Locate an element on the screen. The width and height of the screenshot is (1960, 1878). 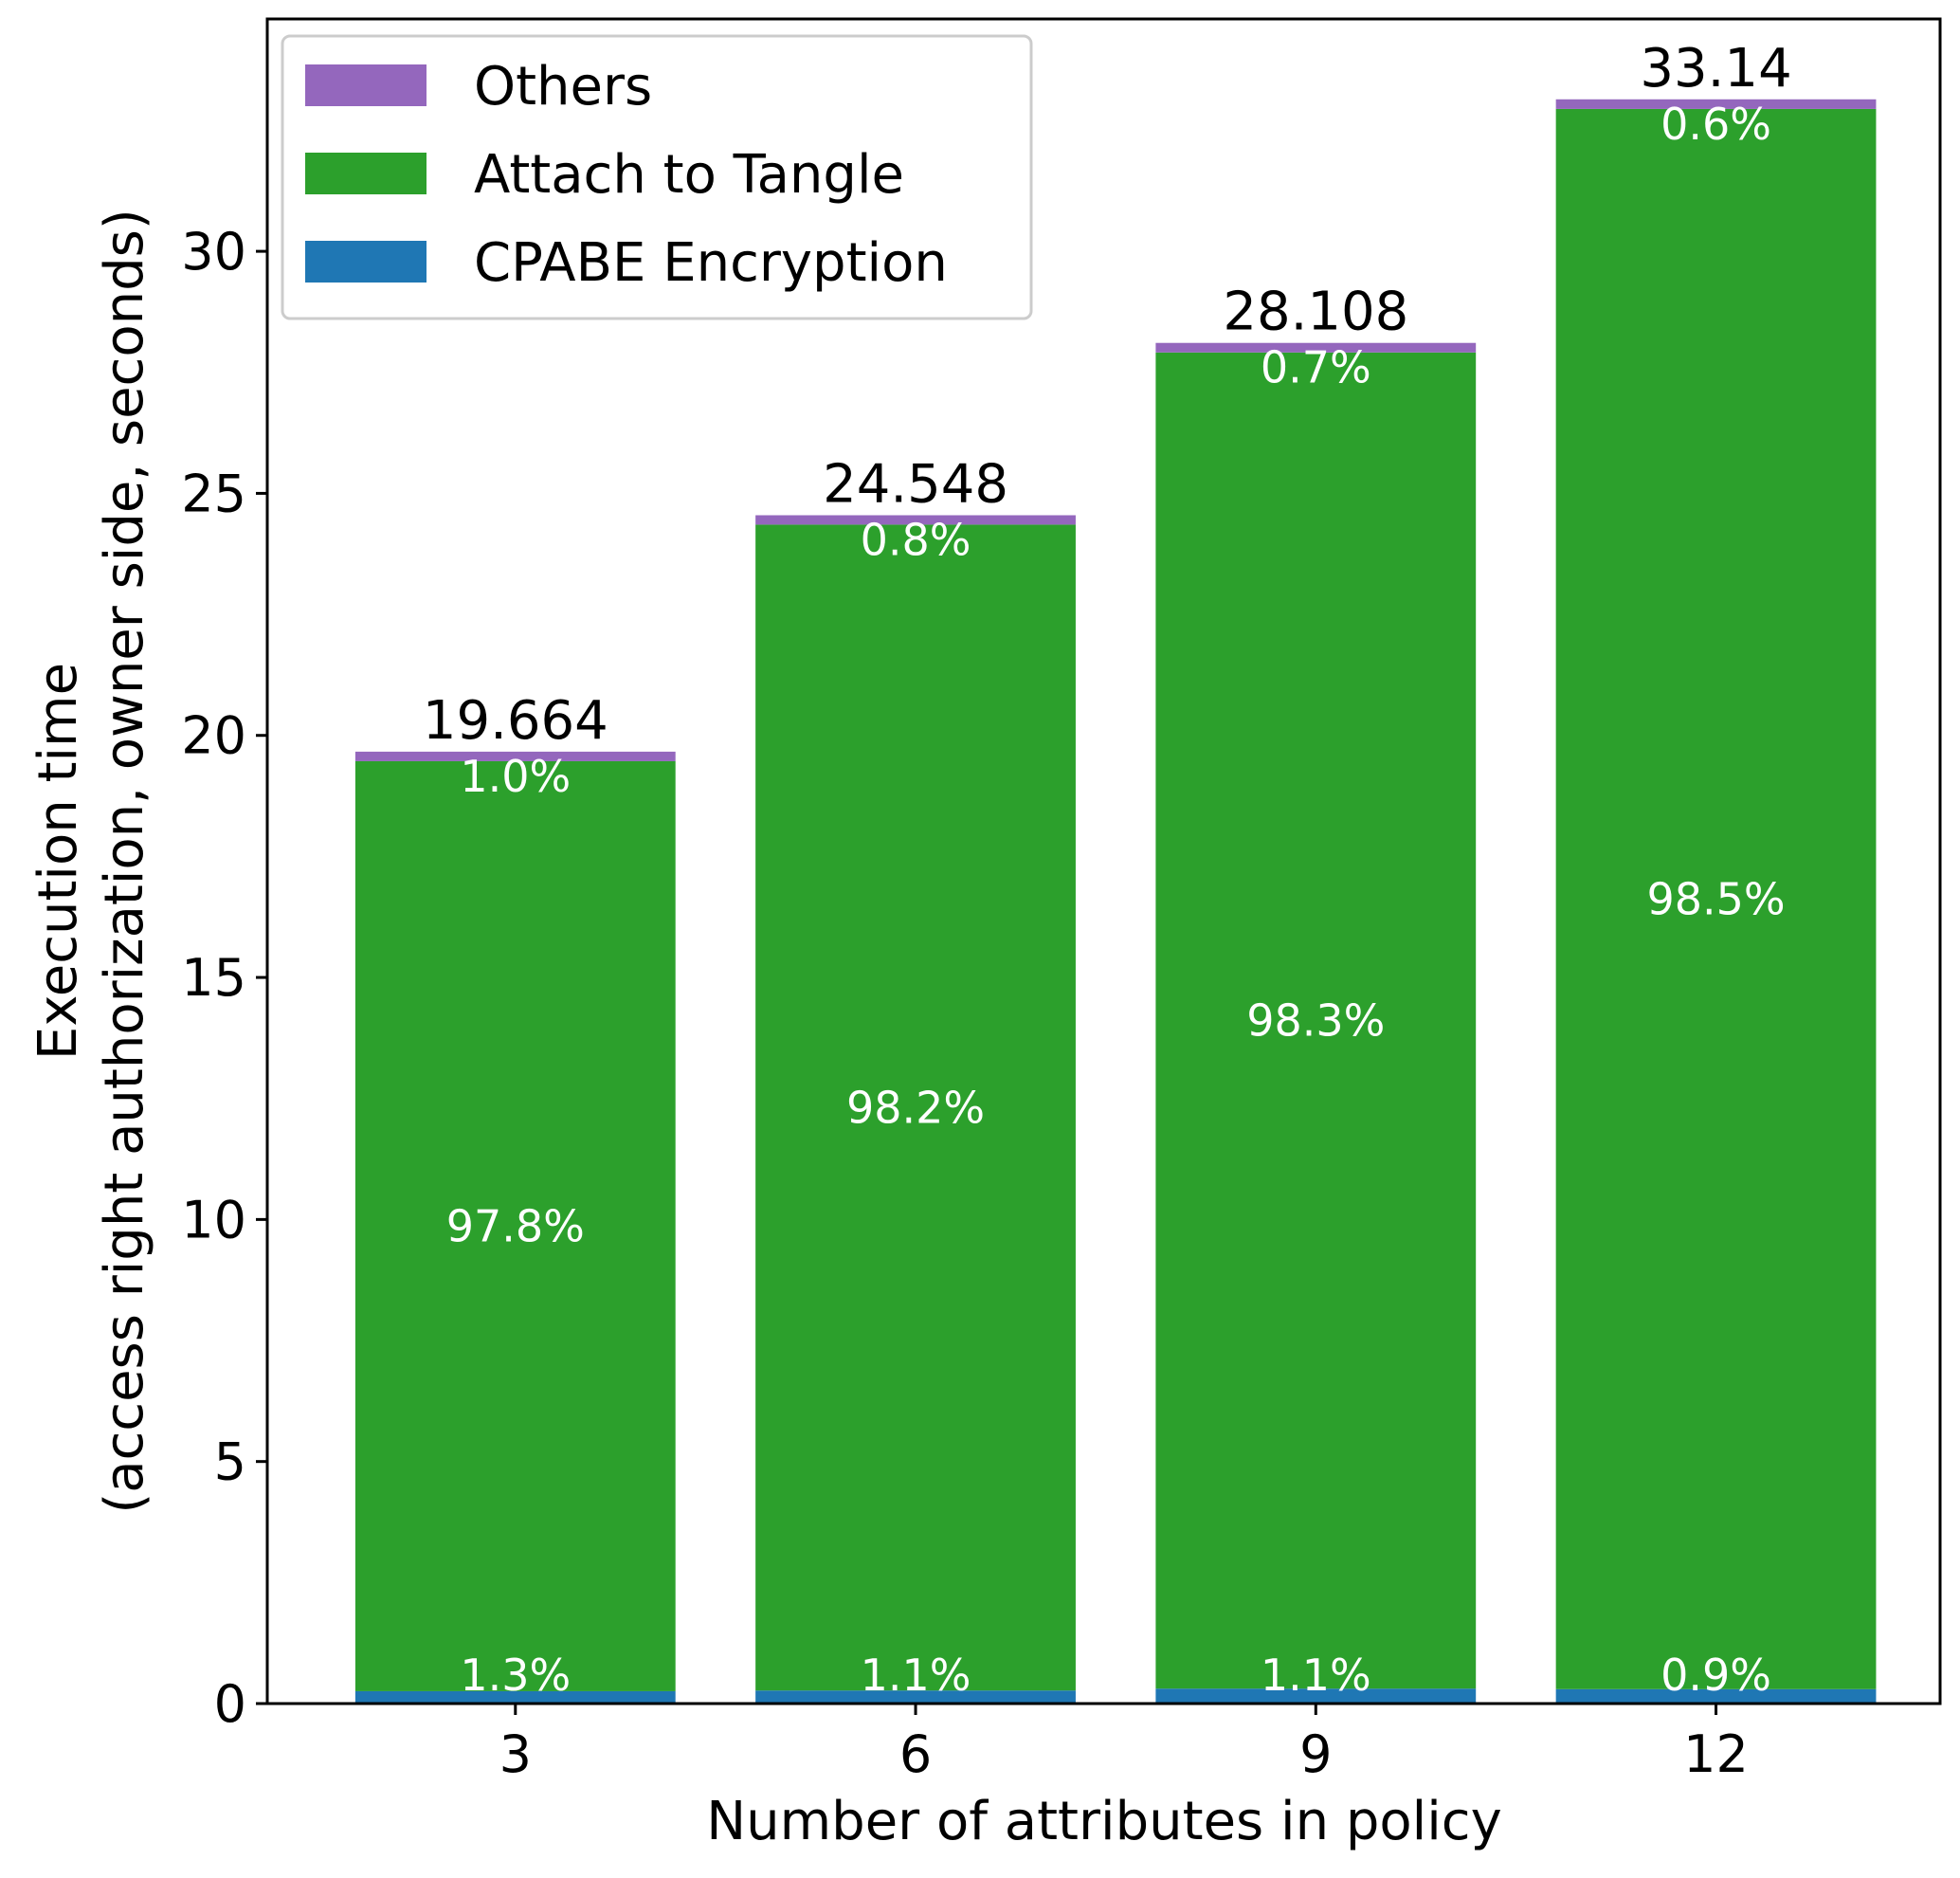
y-tick-label-20: 20 is located at coordinates (213, 736).